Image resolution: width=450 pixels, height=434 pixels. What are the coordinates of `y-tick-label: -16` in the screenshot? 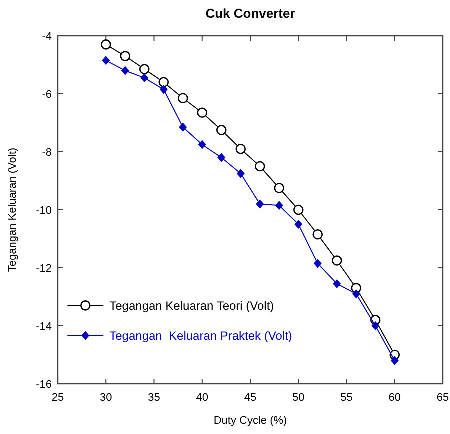 It's located at (44, 385).